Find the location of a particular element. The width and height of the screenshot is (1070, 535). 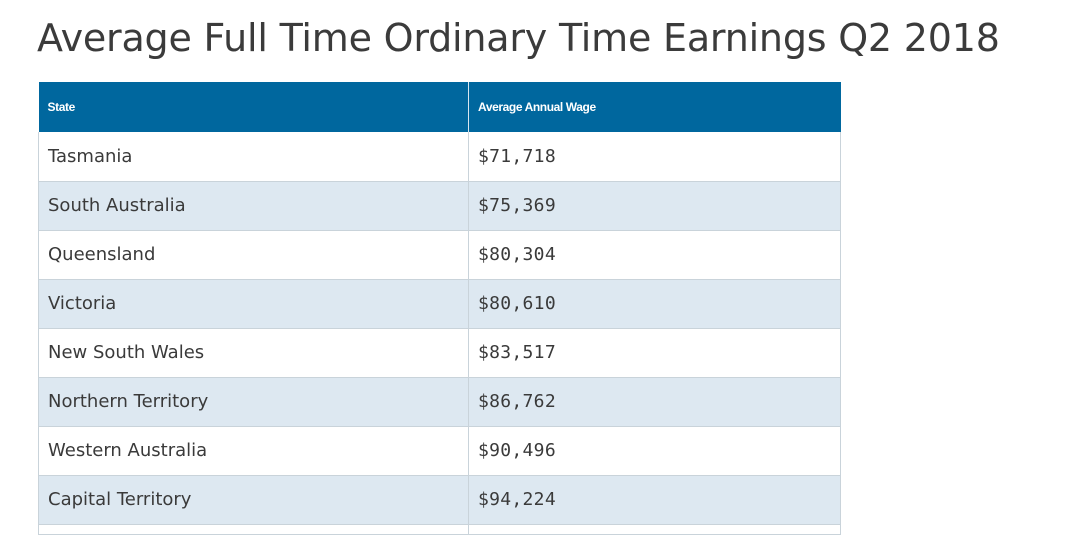

wage-cell: $80,610 is located at coordinates (654, 304).